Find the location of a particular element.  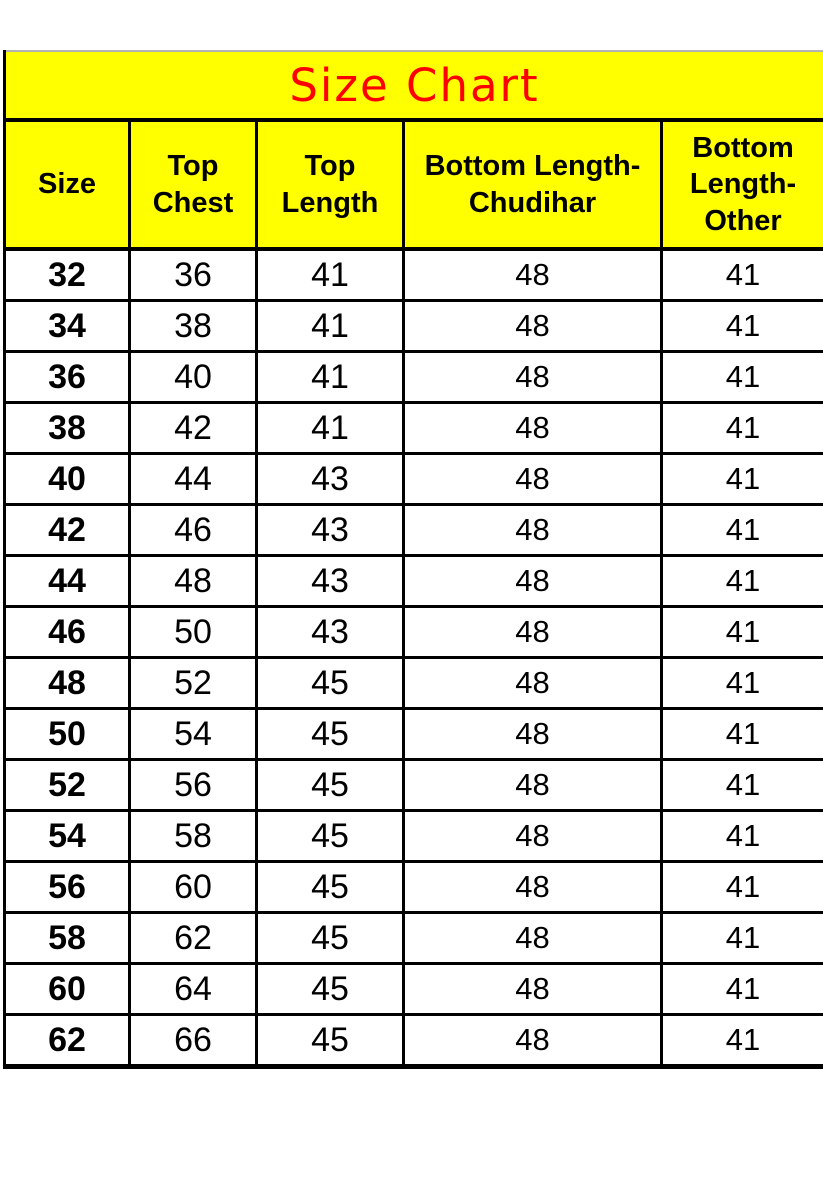

cell-top-chest: 44 is located at coordinates (193, 479).